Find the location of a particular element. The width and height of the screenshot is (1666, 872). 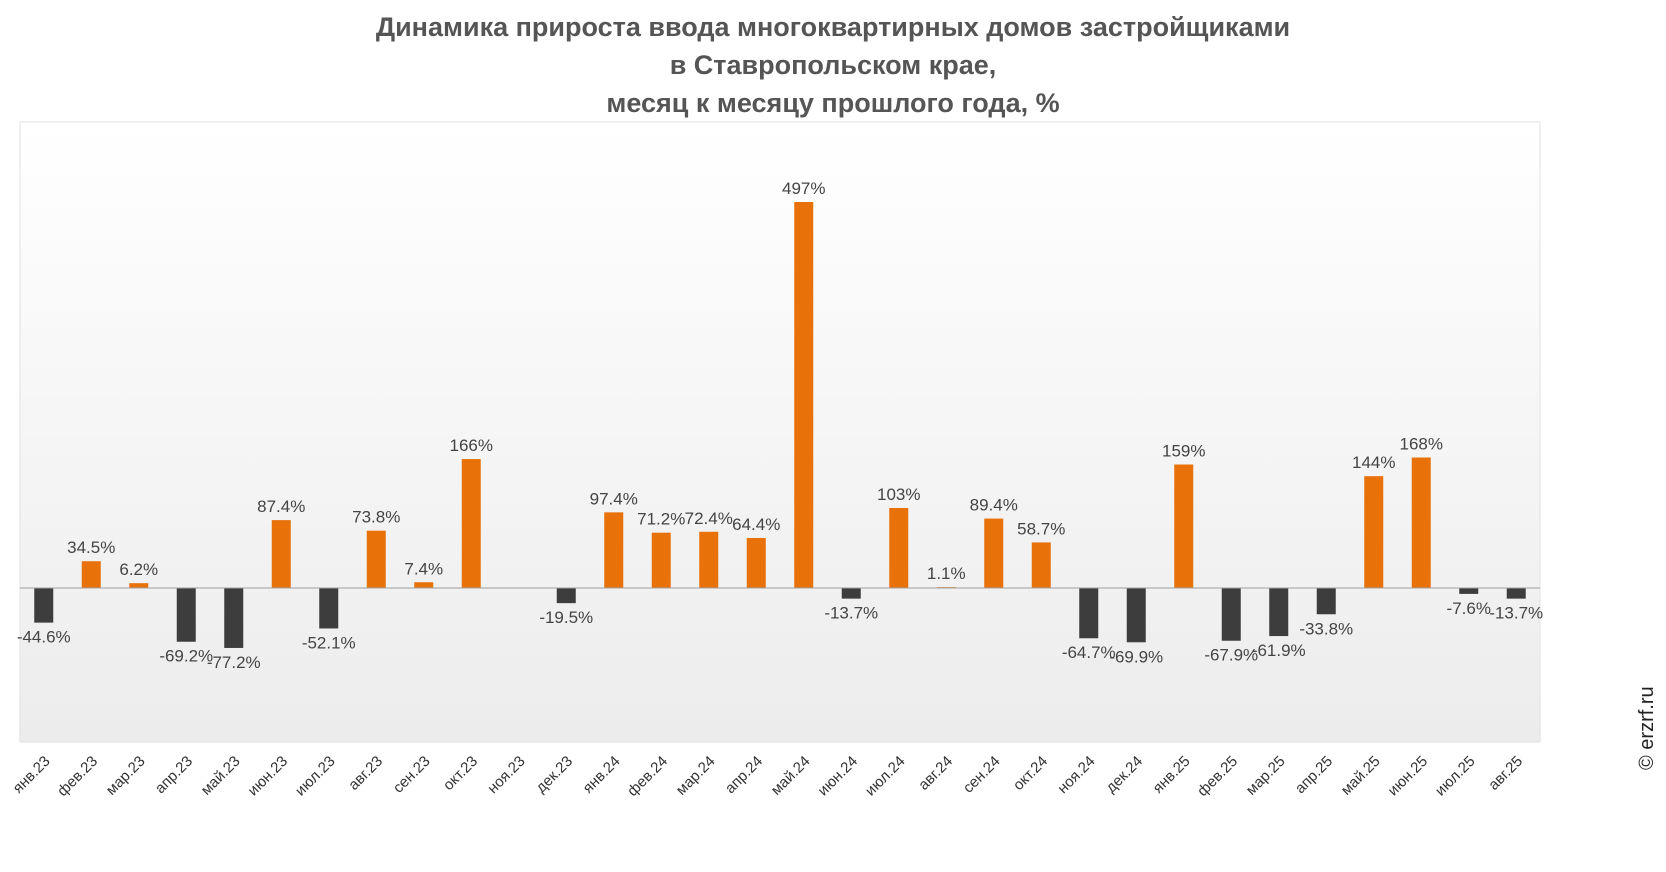

x-tick-label: авг.25 is located at coordinates (1505, 773).